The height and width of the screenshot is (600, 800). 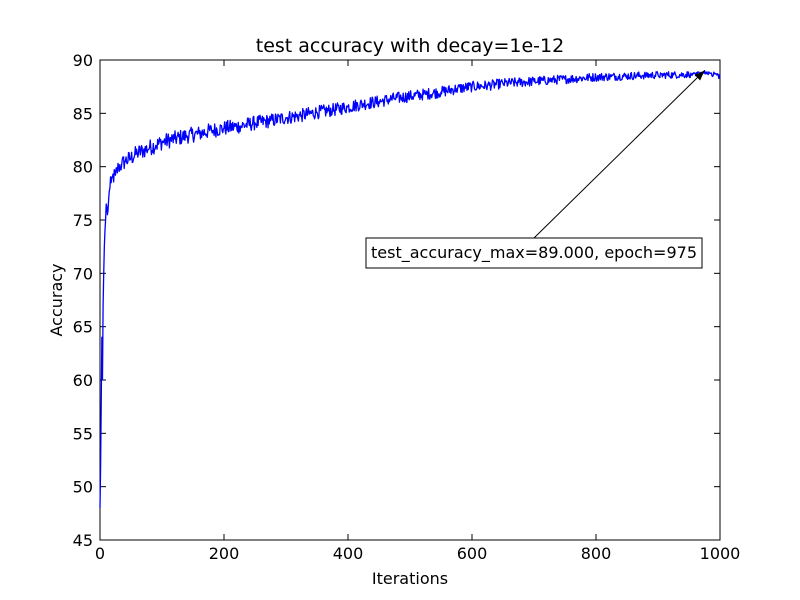 What do you see at coordinates (720, 553) in the screenshot?
I see `x-tick-label-5: 1000` at bounding box center [720, 553].